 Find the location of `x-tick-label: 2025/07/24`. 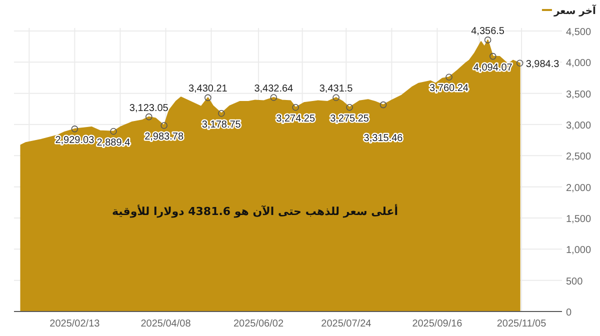

x-tick-label: 2025/07/24 is located at coordinates (346, 324).